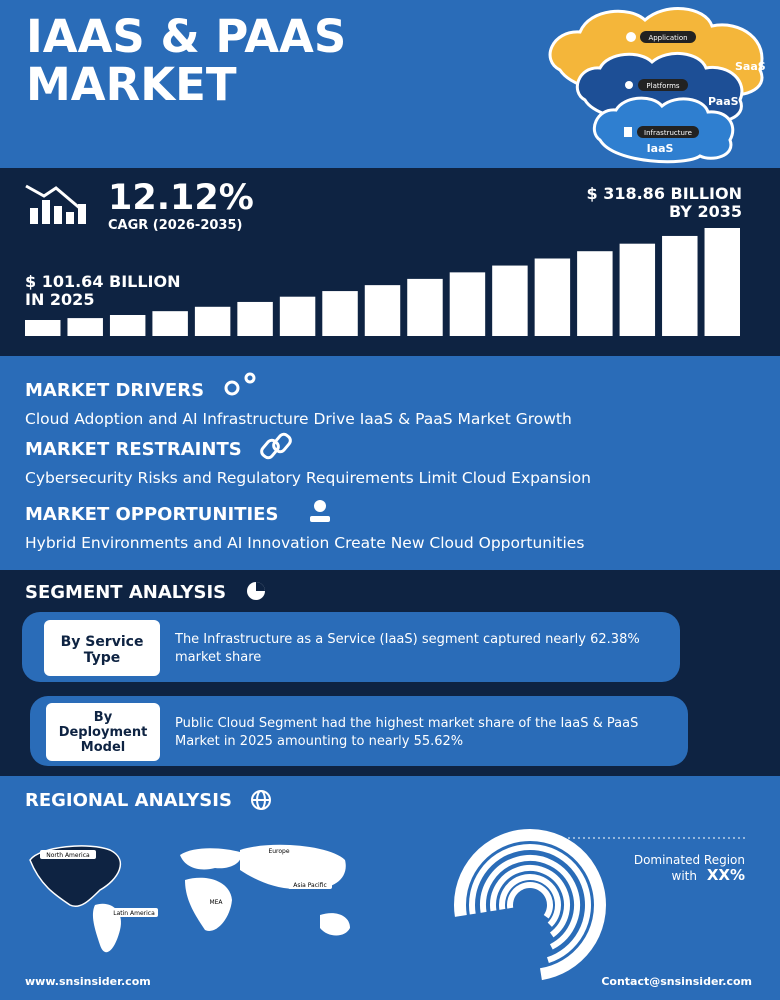 This screenshot has width=780, height=1000. Describe the element at coordinates (59, 299) in the screenshot. I see `start-value: IN 2025` at that location.